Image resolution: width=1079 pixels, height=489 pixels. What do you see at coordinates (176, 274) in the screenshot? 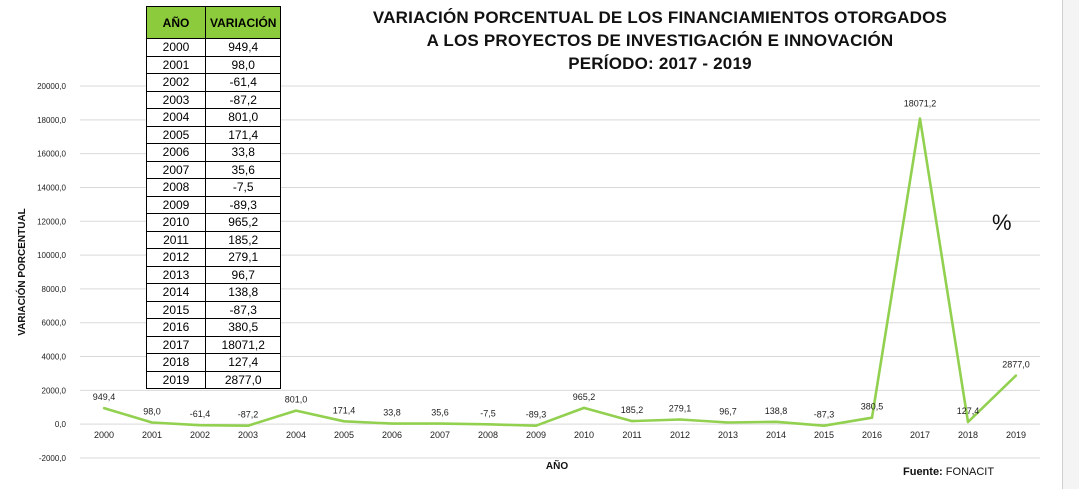
I see `table-cell-year: 2013` at bounding box center [176, 274].